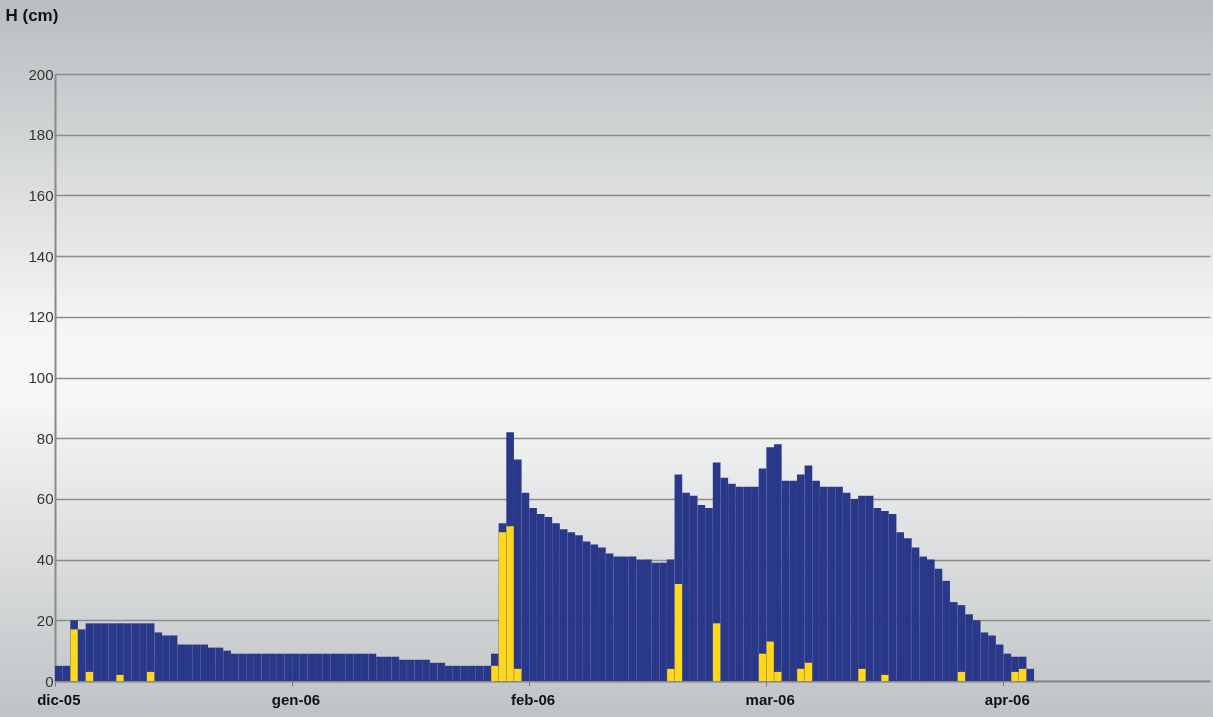 This screenshot has width=1213, height=717. Describe the element at coordinates (45, 499) in the screenshot. I see `y-tick-label: 60` at that location.